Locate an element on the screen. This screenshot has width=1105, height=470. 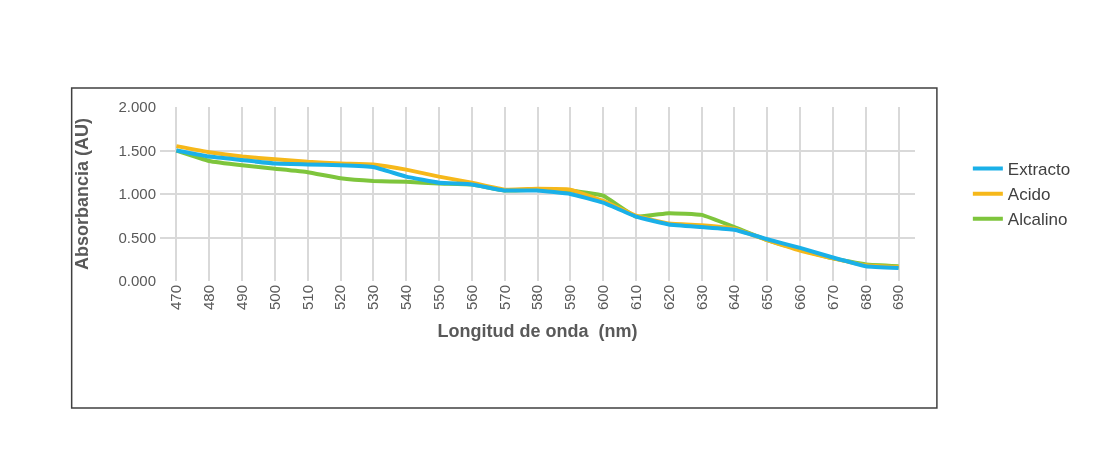
x-tick-label: 570 is located at coordinates (504, 298).